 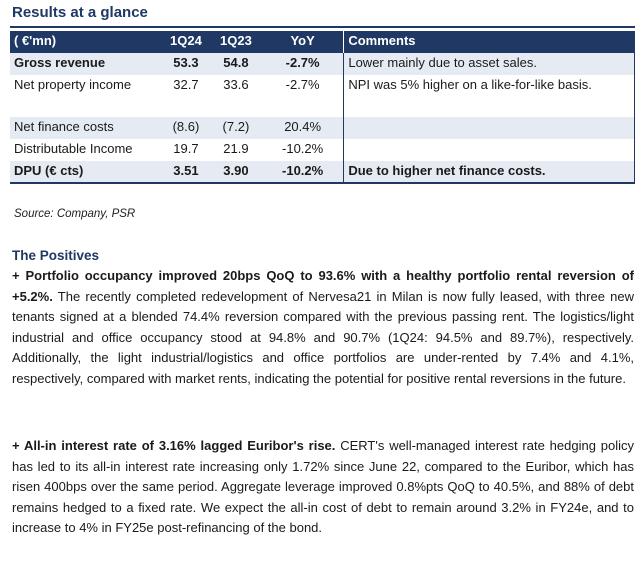 What do you see at coordinates (60, 62) in the screenshot?
I see `row-label: Gross revenue` at bounding box center [60, 62].